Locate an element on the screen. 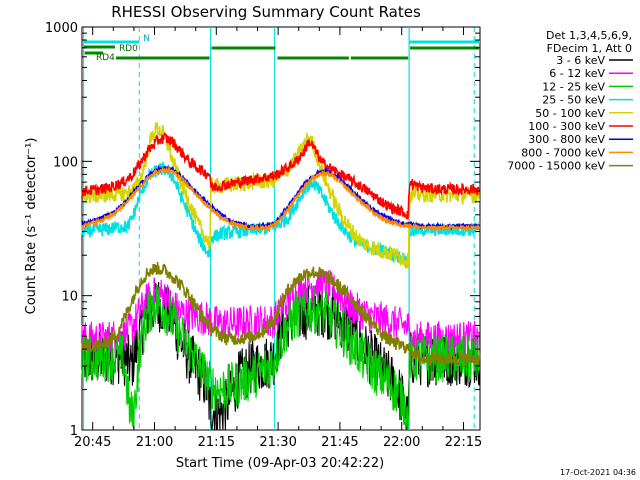 The image size is (640, 480). legend-label-6: 300 - 800 keV is located at coordinates (566, 139).